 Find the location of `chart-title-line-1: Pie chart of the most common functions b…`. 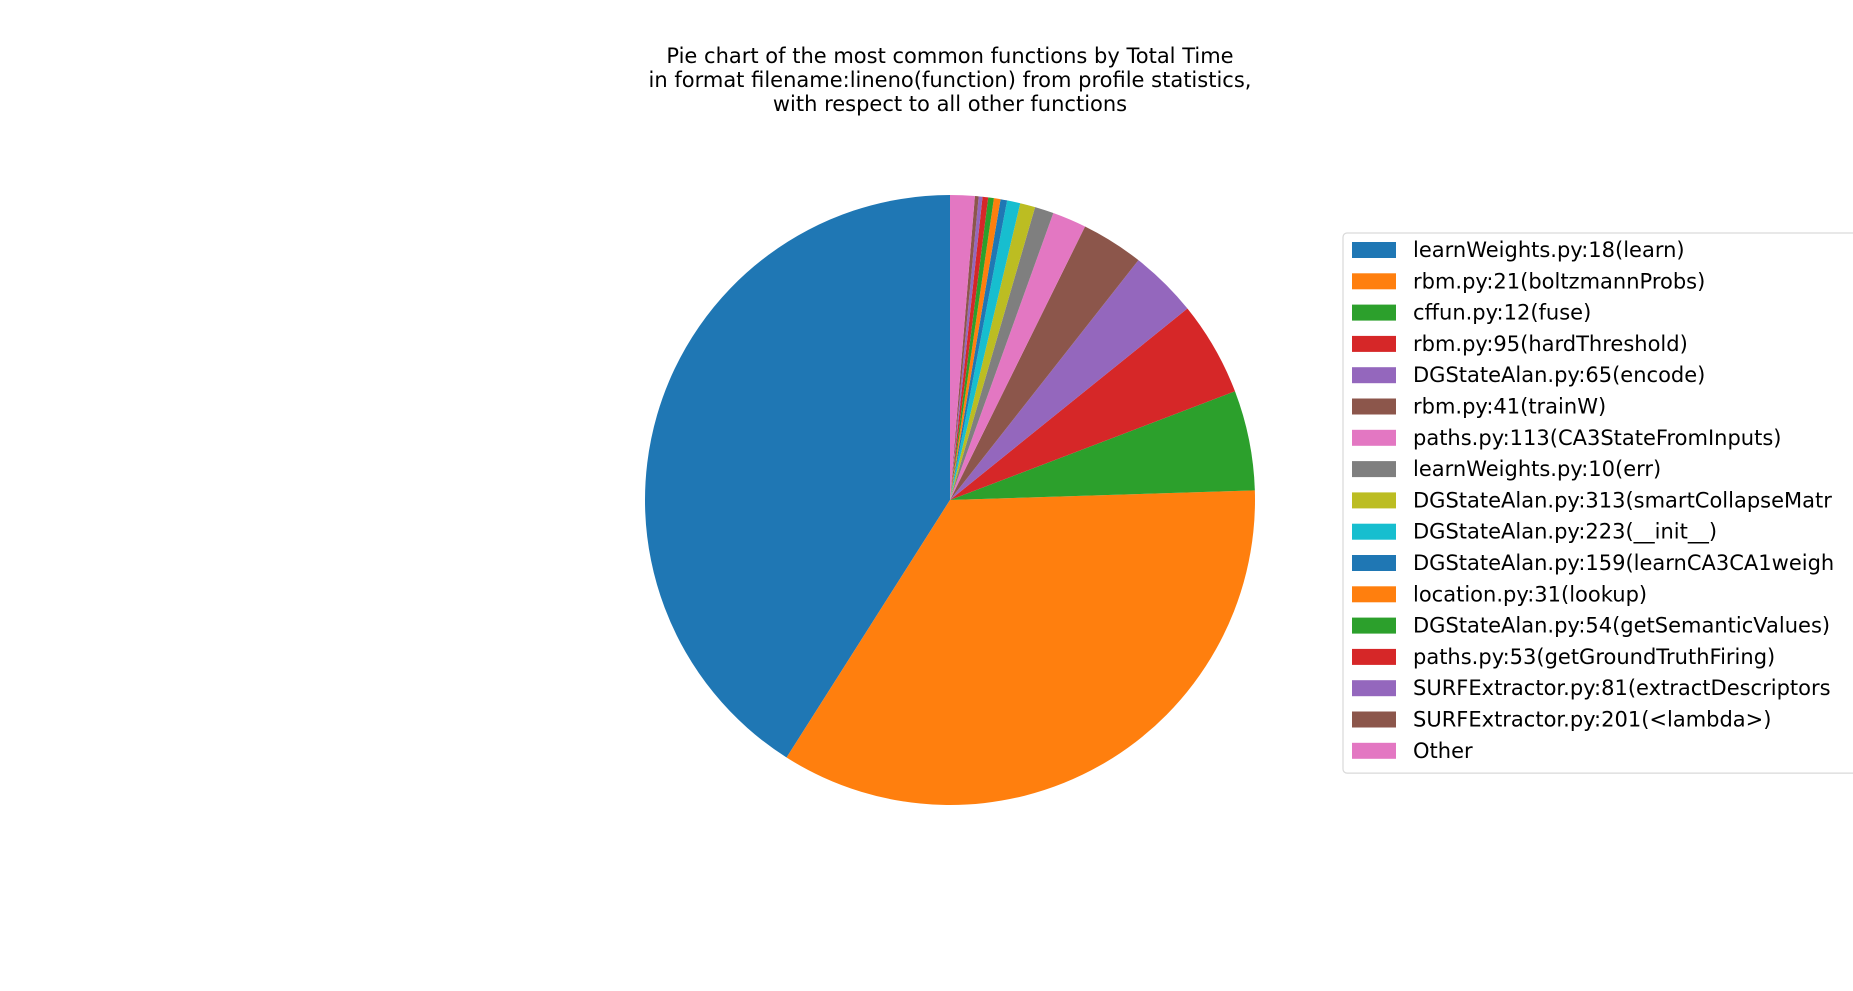

chart-title-line-1: Pie chart of the most common functions b… is located at coordinates (949, 56).